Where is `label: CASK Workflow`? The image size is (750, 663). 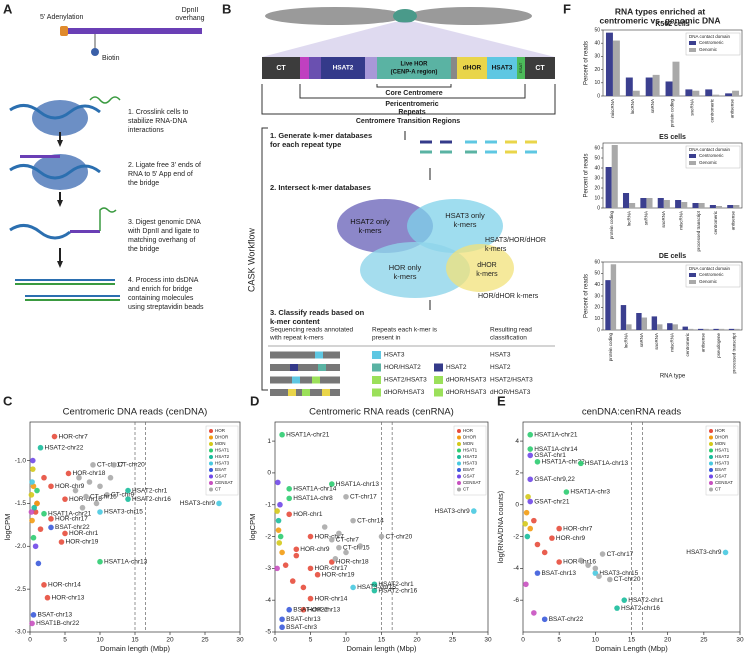 label: CASK Workflow is located at coordinates (251, 260).